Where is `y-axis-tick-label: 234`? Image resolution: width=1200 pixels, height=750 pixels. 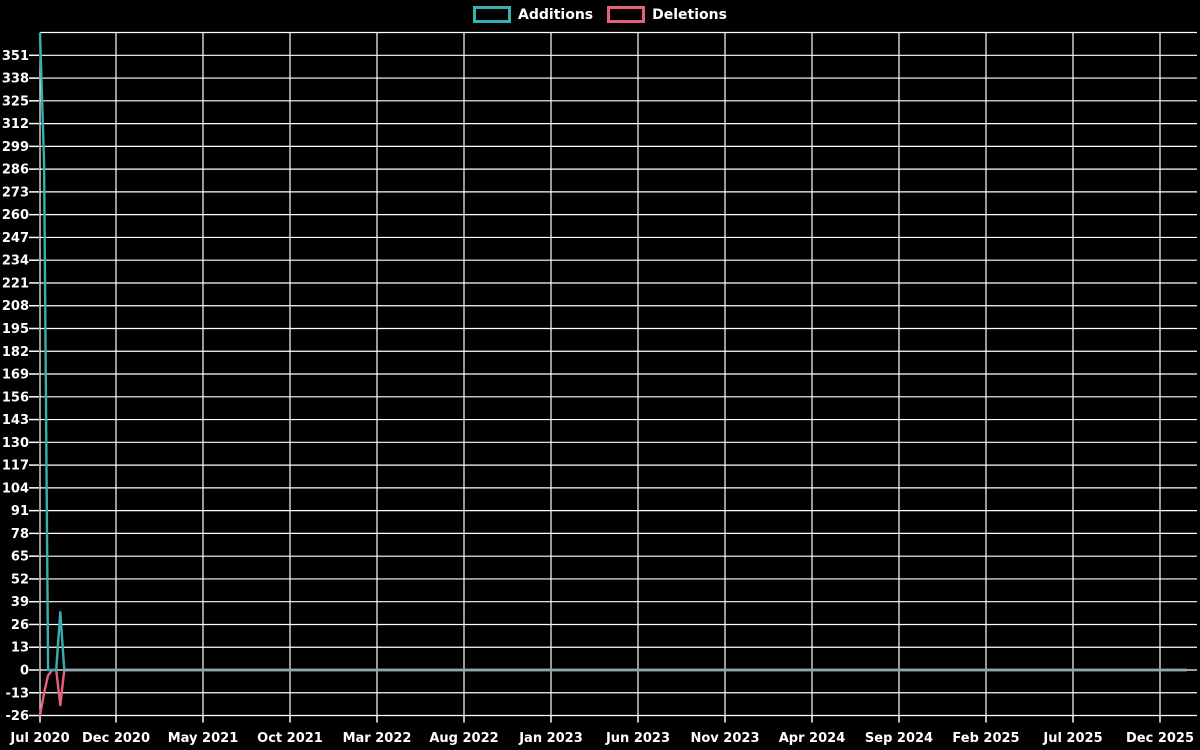 y-axis-tick-label: 234 is located at coordinates (15, 261).